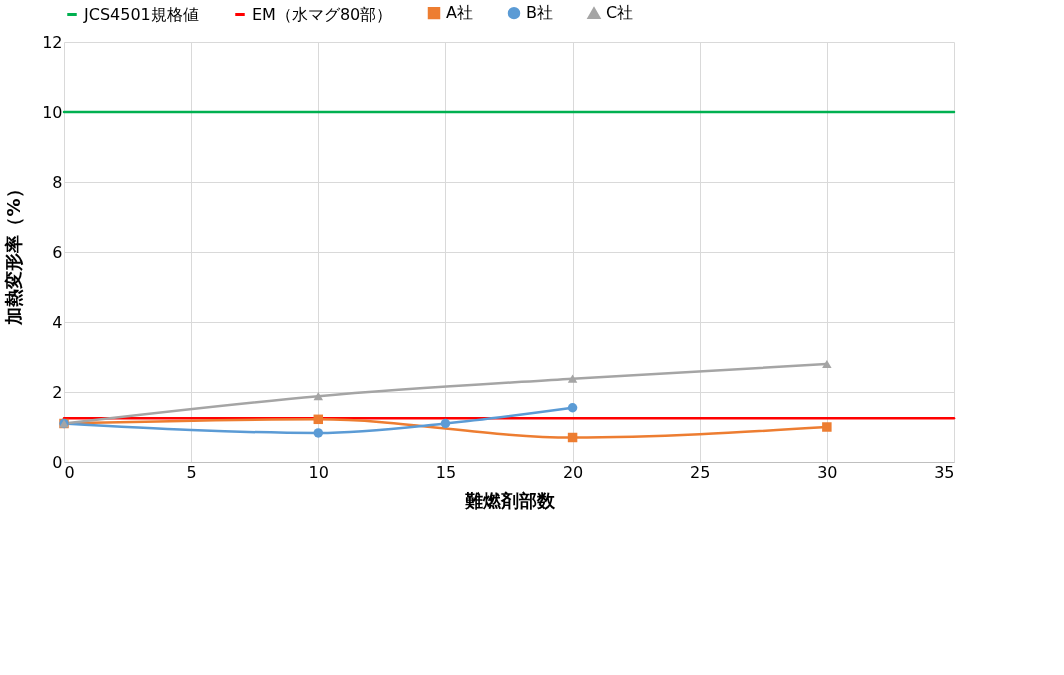  Describe the element at coordinates (191, 472) in the screenshot. I see `x-tick-label: 5` at that location.